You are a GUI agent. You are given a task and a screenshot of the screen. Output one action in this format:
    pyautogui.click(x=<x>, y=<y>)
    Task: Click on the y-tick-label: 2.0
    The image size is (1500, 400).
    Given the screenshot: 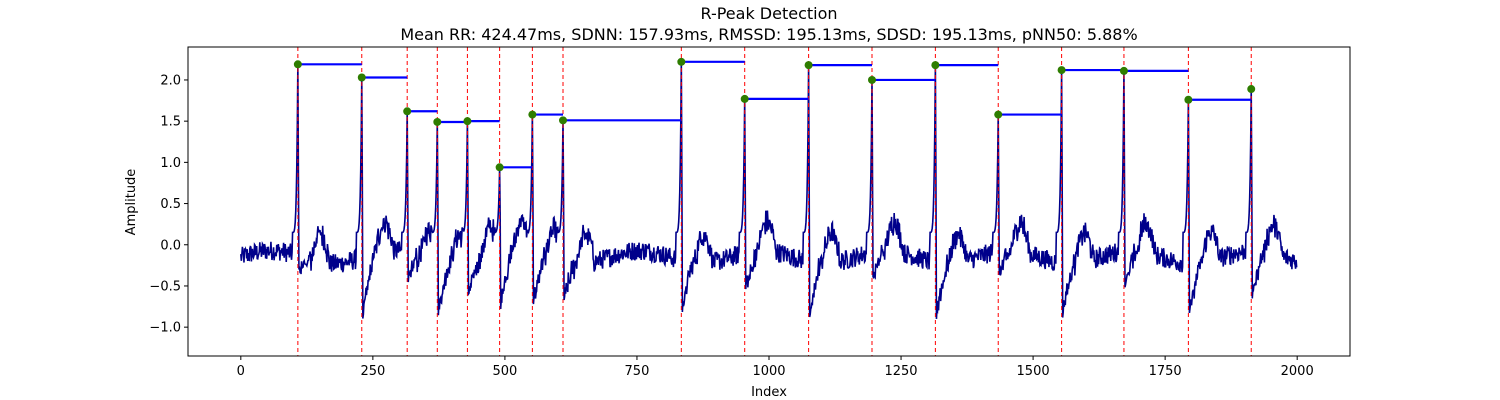 What is the action you would take?
    pyautogui.click(x=170, y=80)
    